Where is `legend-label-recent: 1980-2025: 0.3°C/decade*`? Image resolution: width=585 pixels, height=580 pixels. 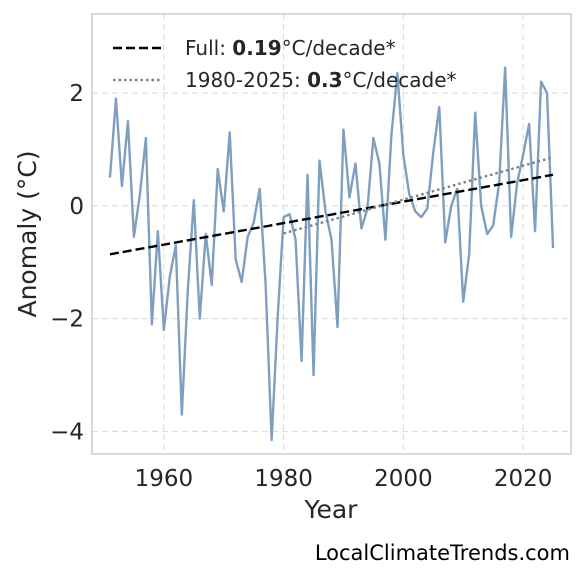
legend-label-recent: 1980-2025: 0.3°C/decade* is located at coordinates (321, 80).